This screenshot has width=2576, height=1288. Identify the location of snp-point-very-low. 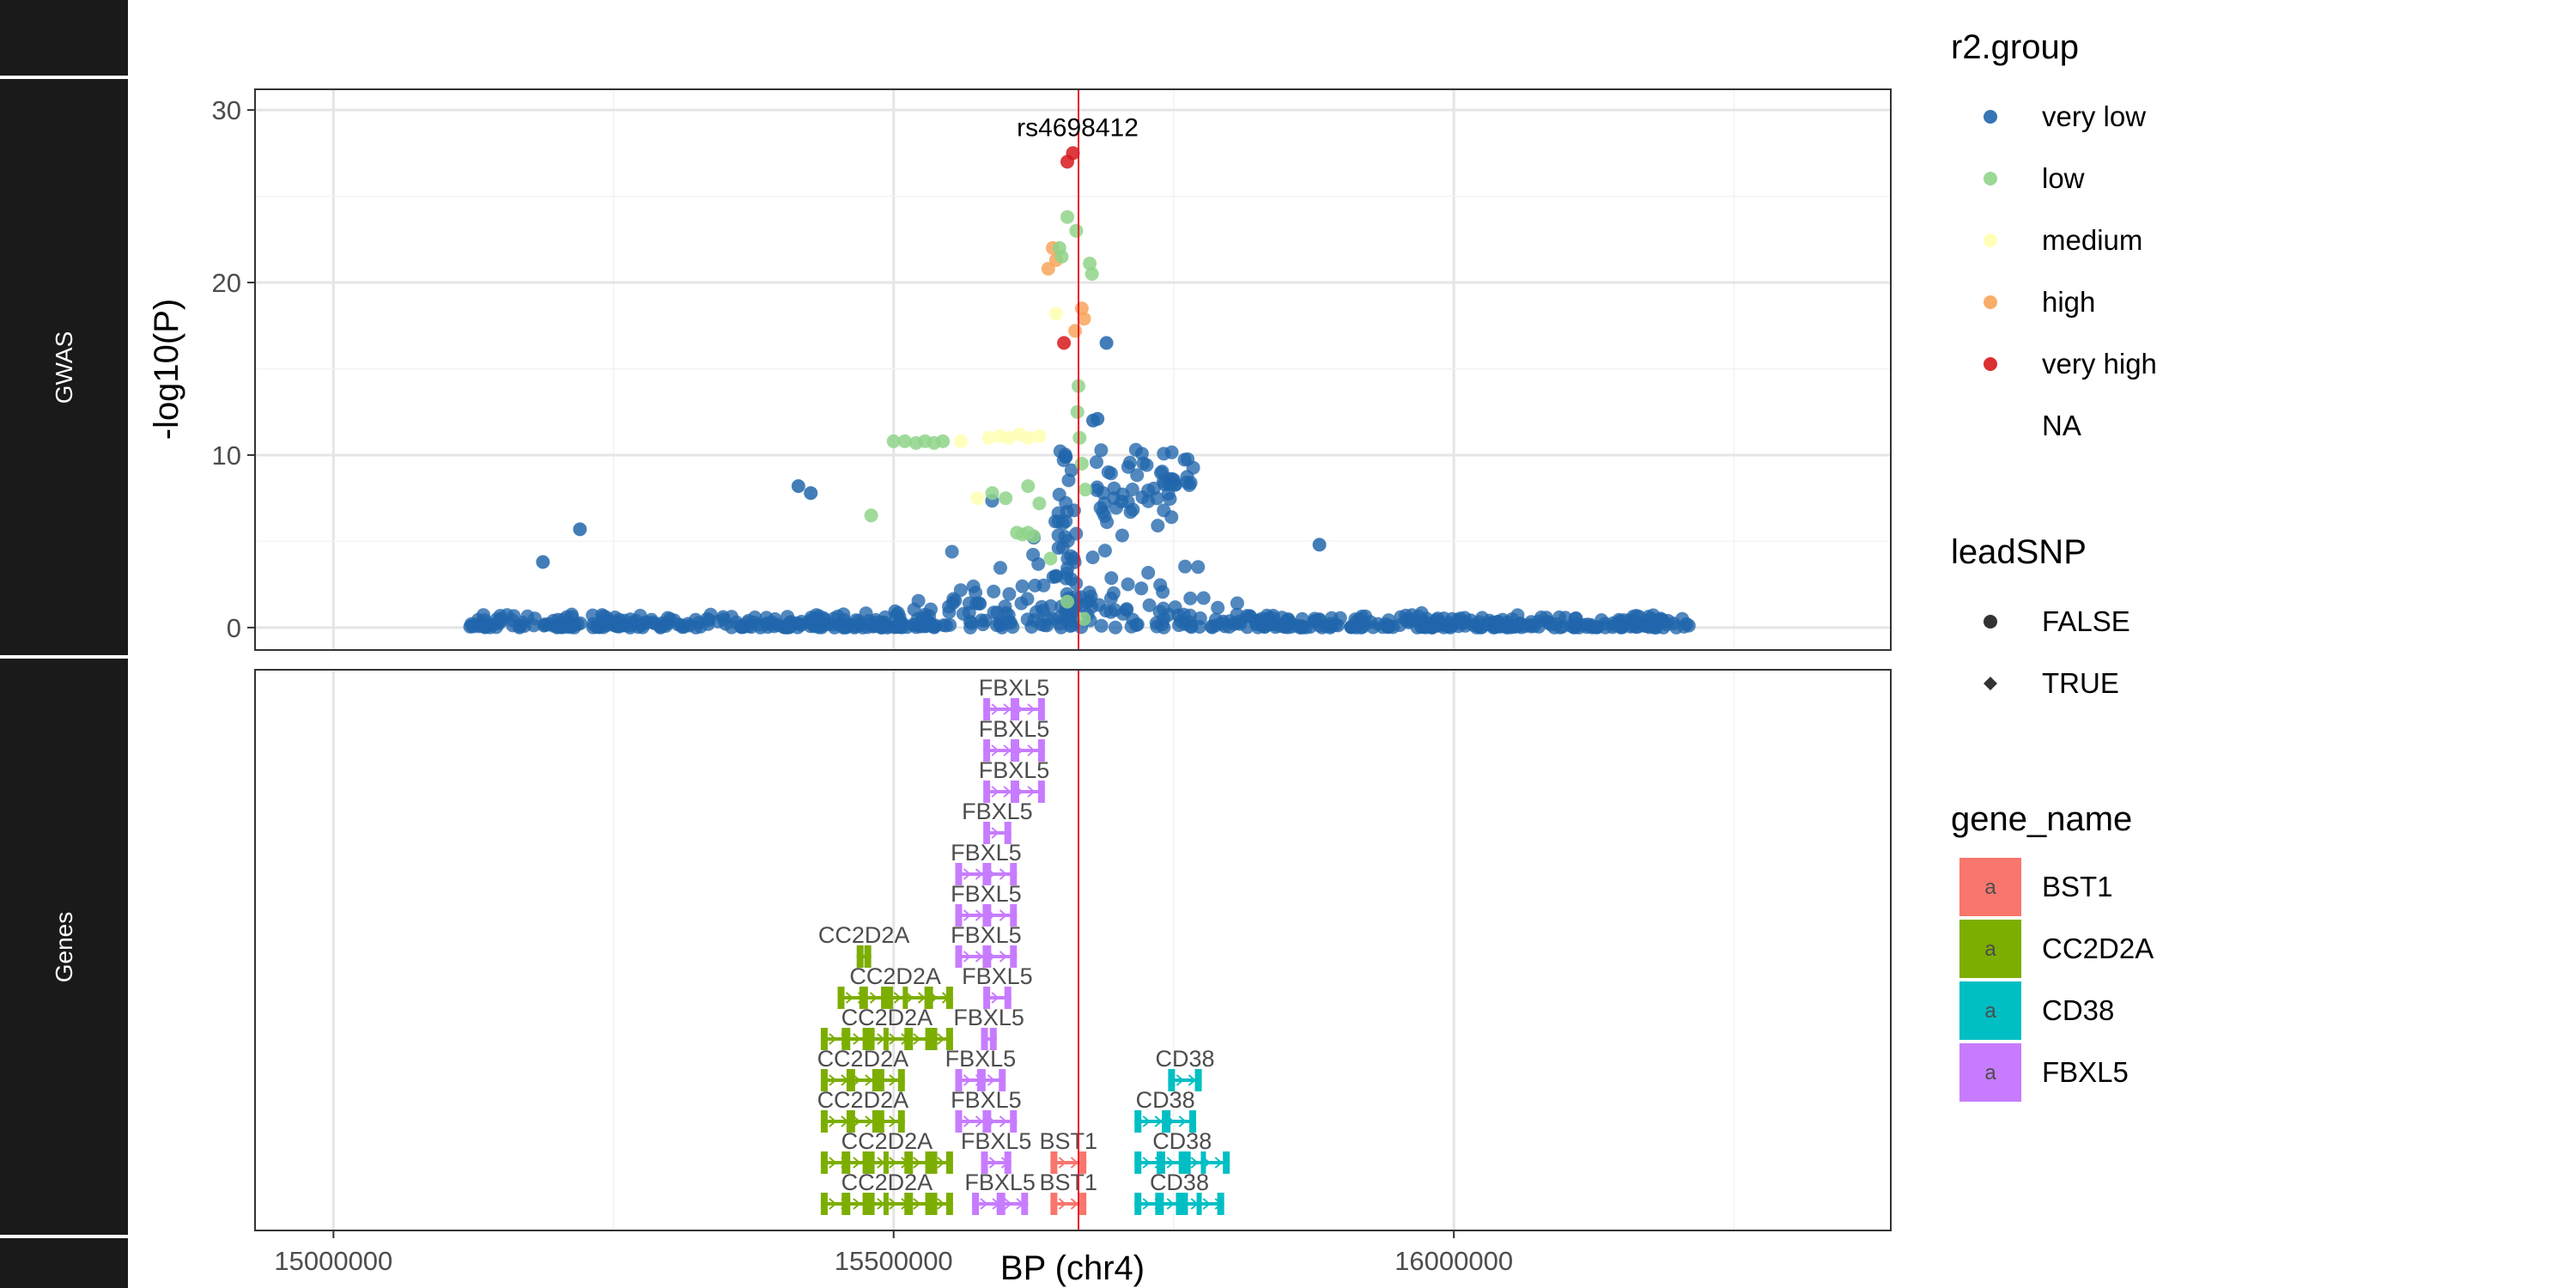
(798, 486).